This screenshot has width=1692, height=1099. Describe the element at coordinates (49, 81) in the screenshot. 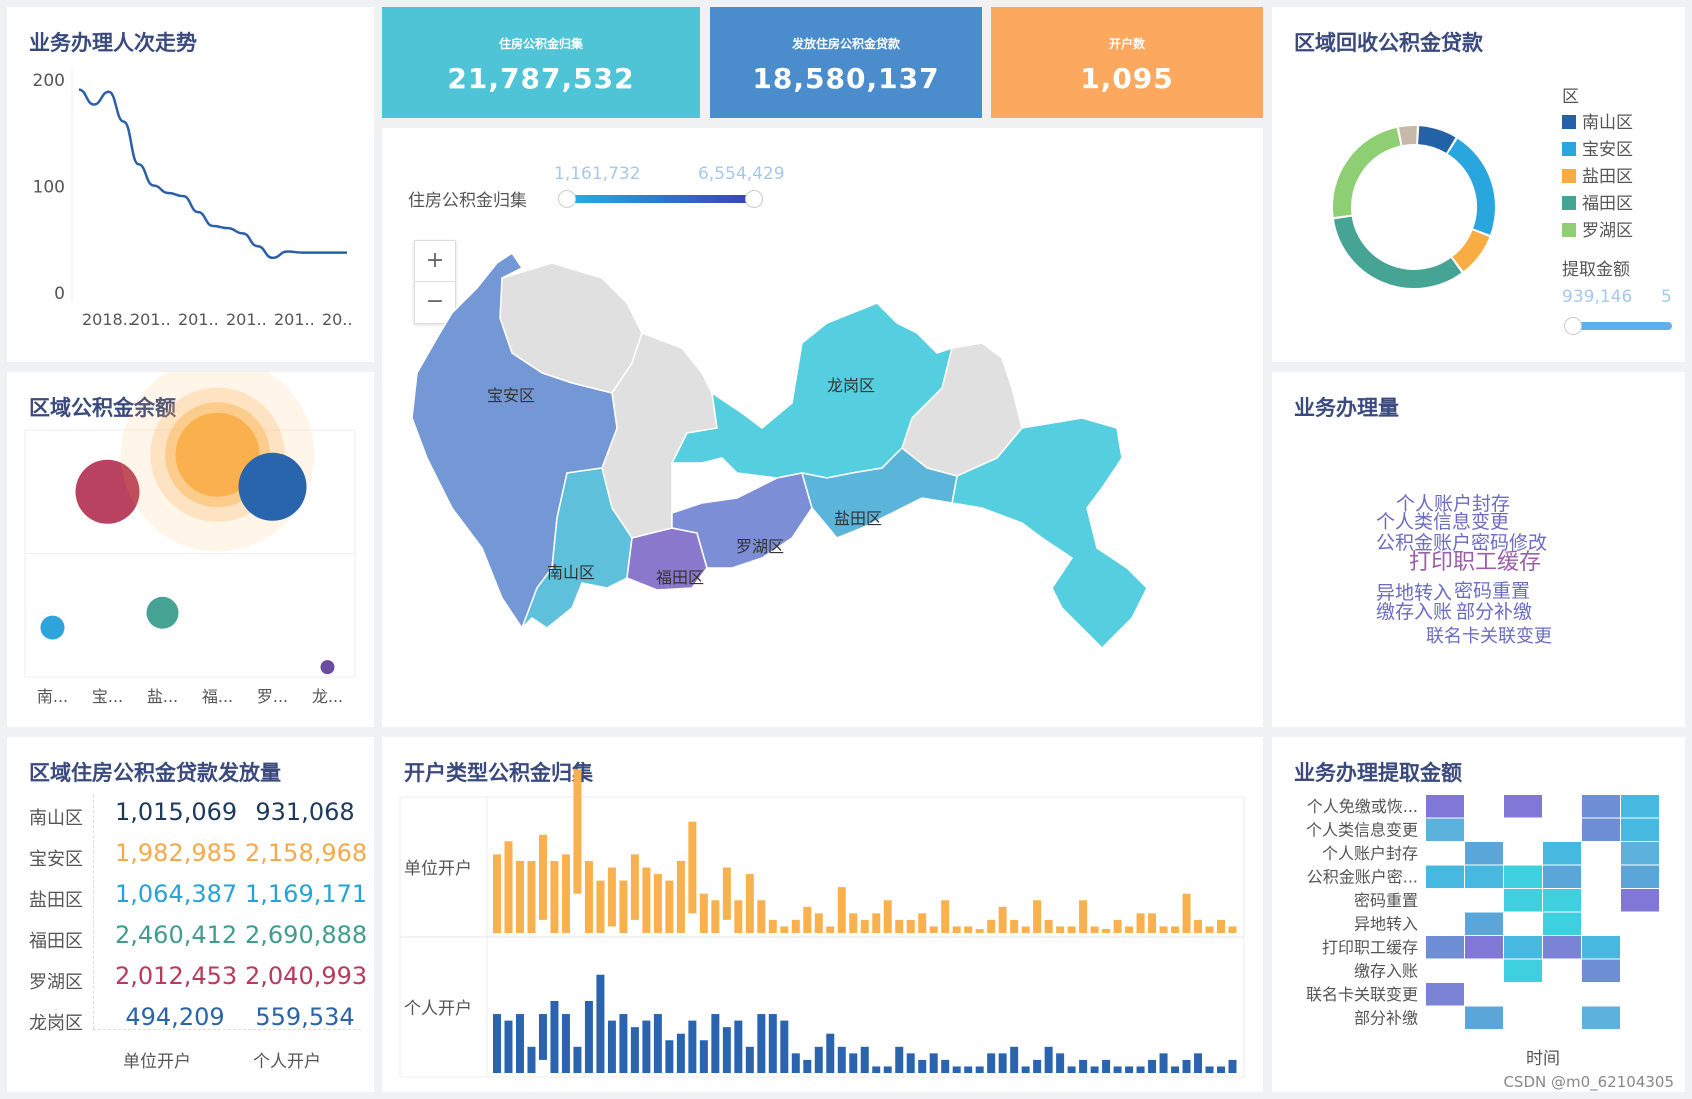

I see `y-tick-label: 200` at that location.